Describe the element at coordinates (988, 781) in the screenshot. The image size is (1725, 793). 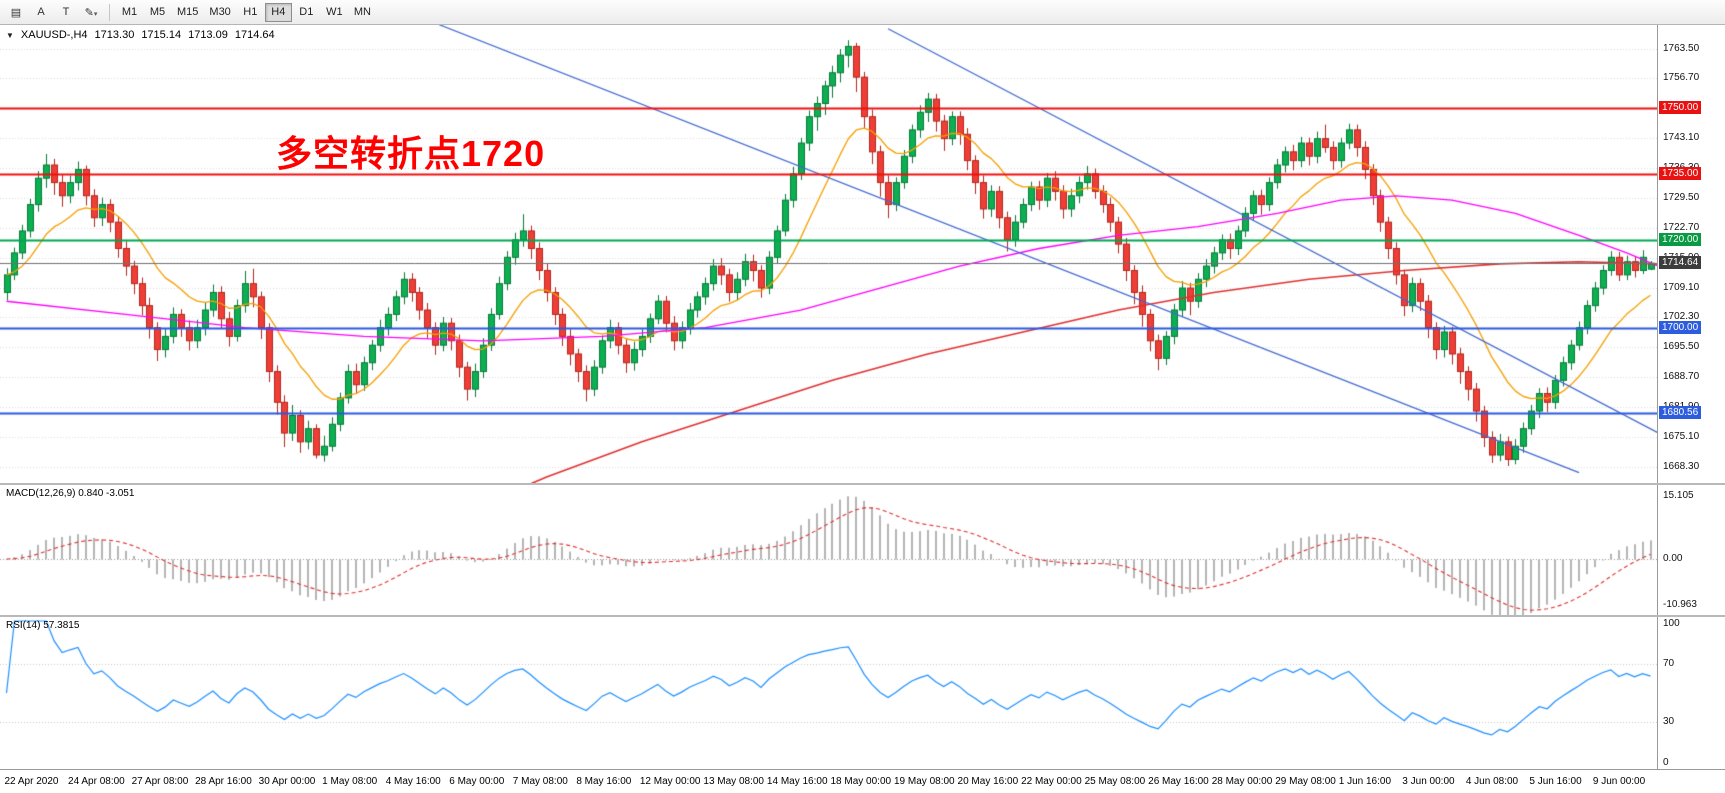
I see `date-label: 20 May 16:00` at that location.